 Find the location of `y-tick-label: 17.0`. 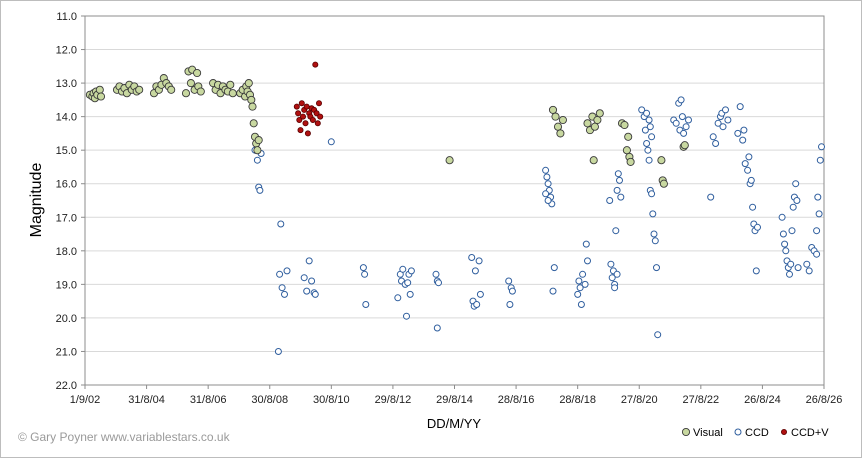

y-tick-label: 17.0 is located at coordinates (66, 218).